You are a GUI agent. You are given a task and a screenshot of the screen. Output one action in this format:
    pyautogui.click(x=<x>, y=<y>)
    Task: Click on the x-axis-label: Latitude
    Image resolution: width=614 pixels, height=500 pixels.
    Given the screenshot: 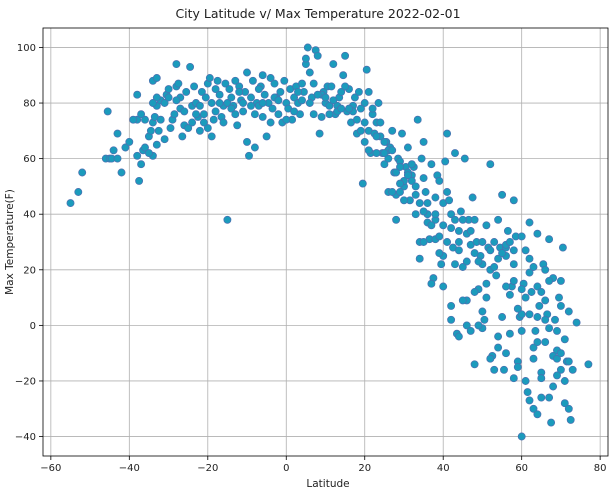 What is the action you would take?
    pyautogui.click(x=327, y=484)
    